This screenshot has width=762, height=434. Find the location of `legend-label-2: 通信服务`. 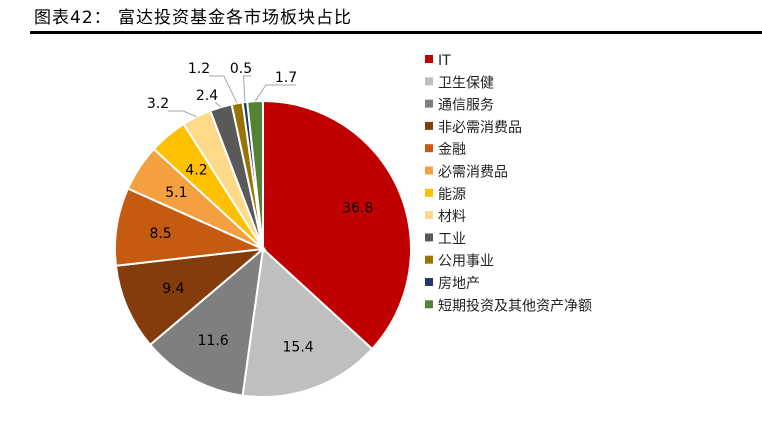

legend-label-2: 通信服务 is located at coordinates (466, 106).